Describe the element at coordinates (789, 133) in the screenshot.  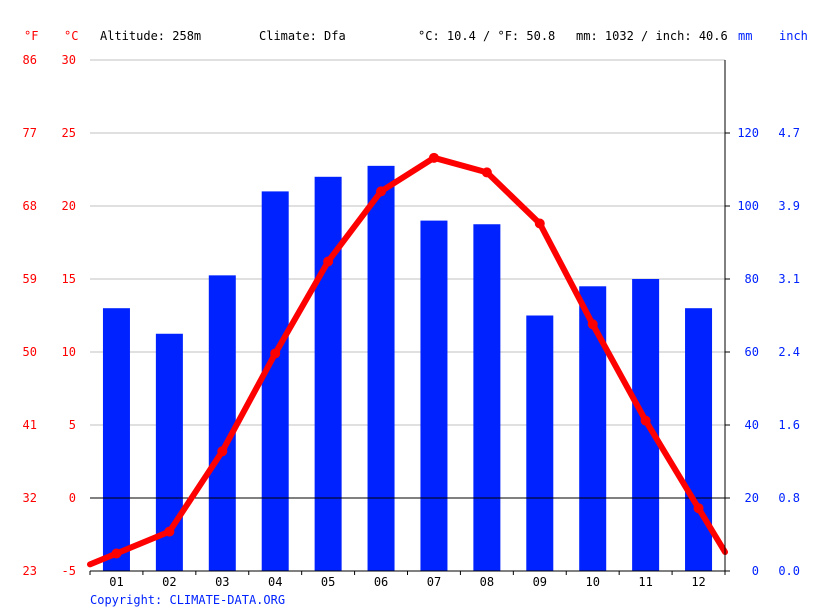
I see `inch-tick-label: 4.7` at that location.